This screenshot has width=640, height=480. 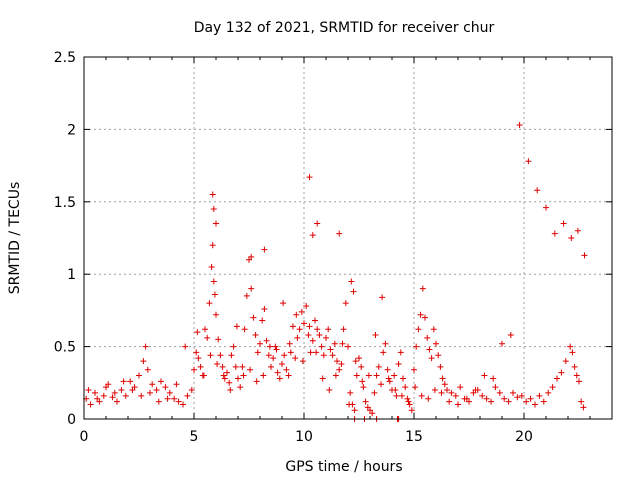 I want to click on y-tick-label: 1, so click(x=71, y=275).